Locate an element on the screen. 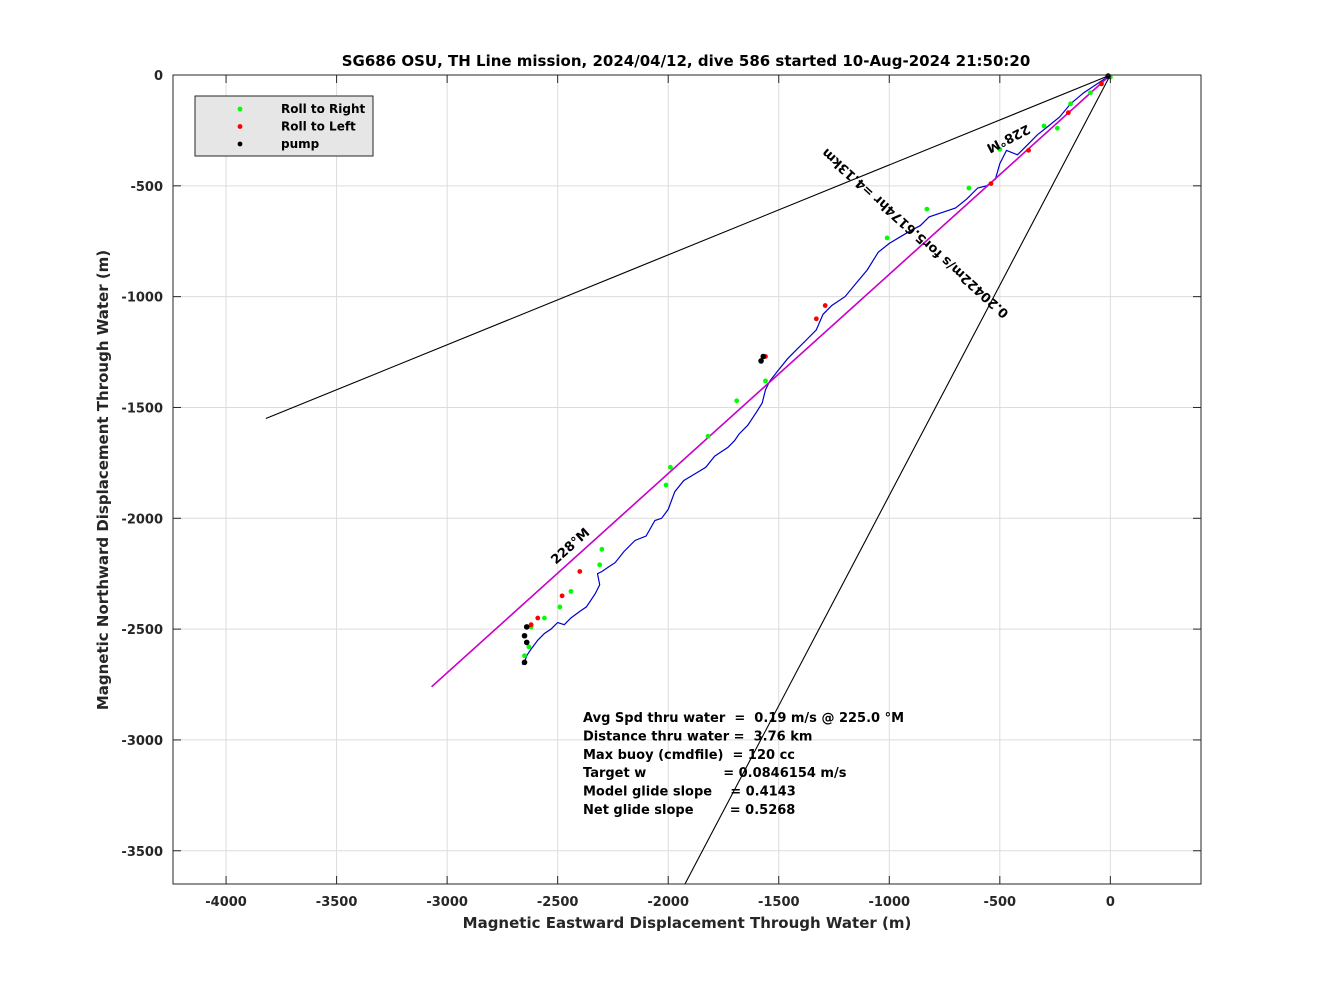  x-tick-label: -1000 is located at coordinates (889, 902).